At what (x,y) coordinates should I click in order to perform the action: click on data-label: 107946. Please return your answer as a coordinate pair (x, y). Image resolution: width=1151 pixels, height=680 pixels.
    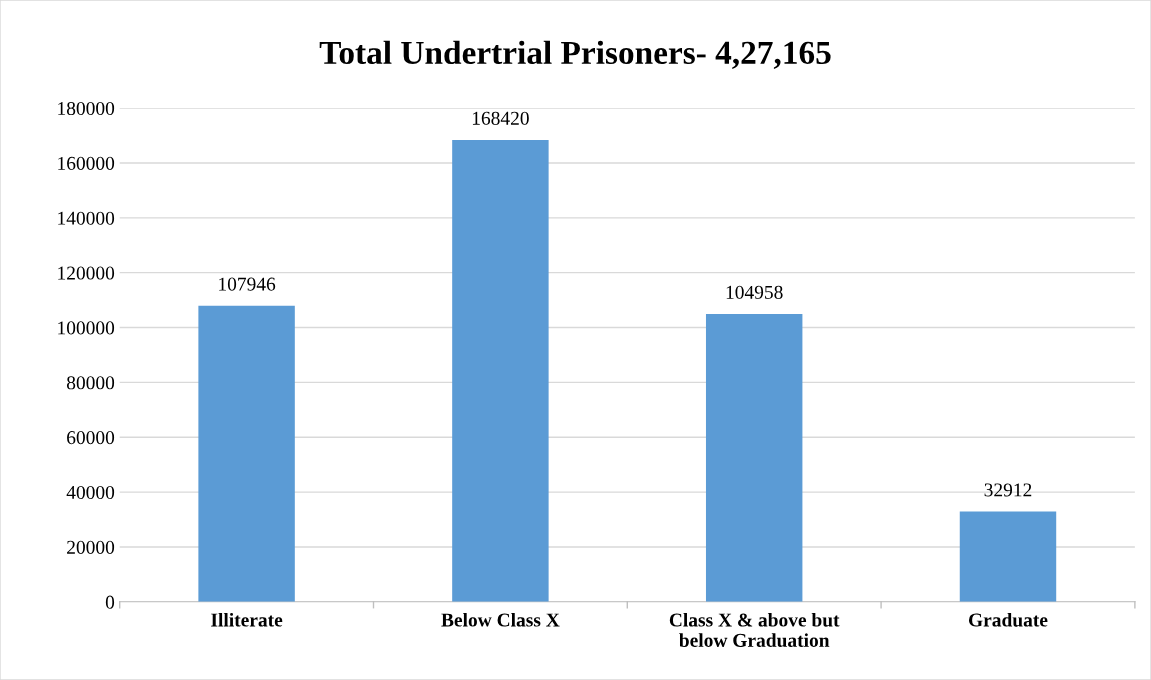
    Looking at the image, I should click on (247, 284).